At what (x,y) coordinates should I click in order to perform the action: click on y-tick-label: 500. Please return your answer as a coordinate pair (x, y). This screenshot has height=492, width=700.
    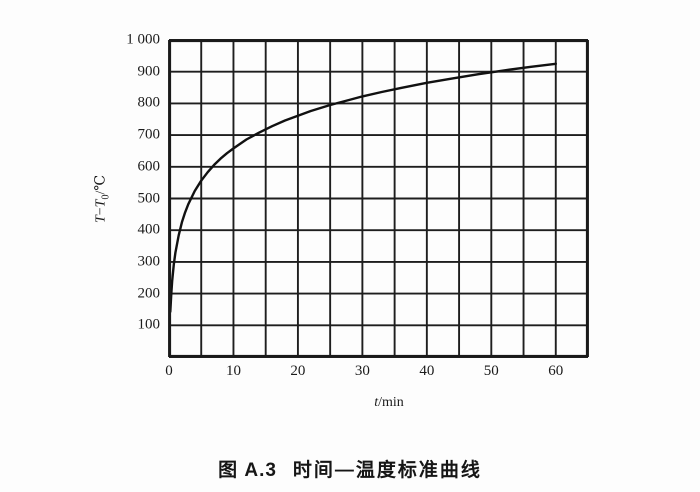
    Looking at the image, I should click on (149, 198).